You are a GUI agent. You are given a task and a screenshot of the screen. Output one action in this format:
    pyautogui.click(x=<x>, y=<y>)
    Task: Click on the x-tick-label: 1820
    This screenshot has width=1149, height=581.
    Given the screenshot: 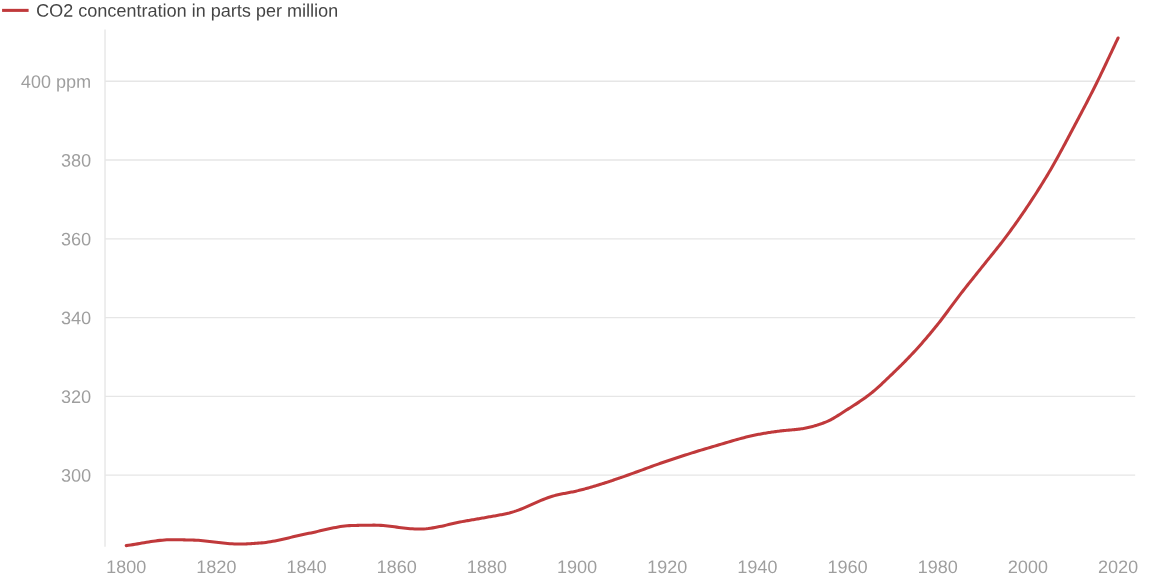 What is the action you would take?
    pyautogui.click(x=216, y=567)
    